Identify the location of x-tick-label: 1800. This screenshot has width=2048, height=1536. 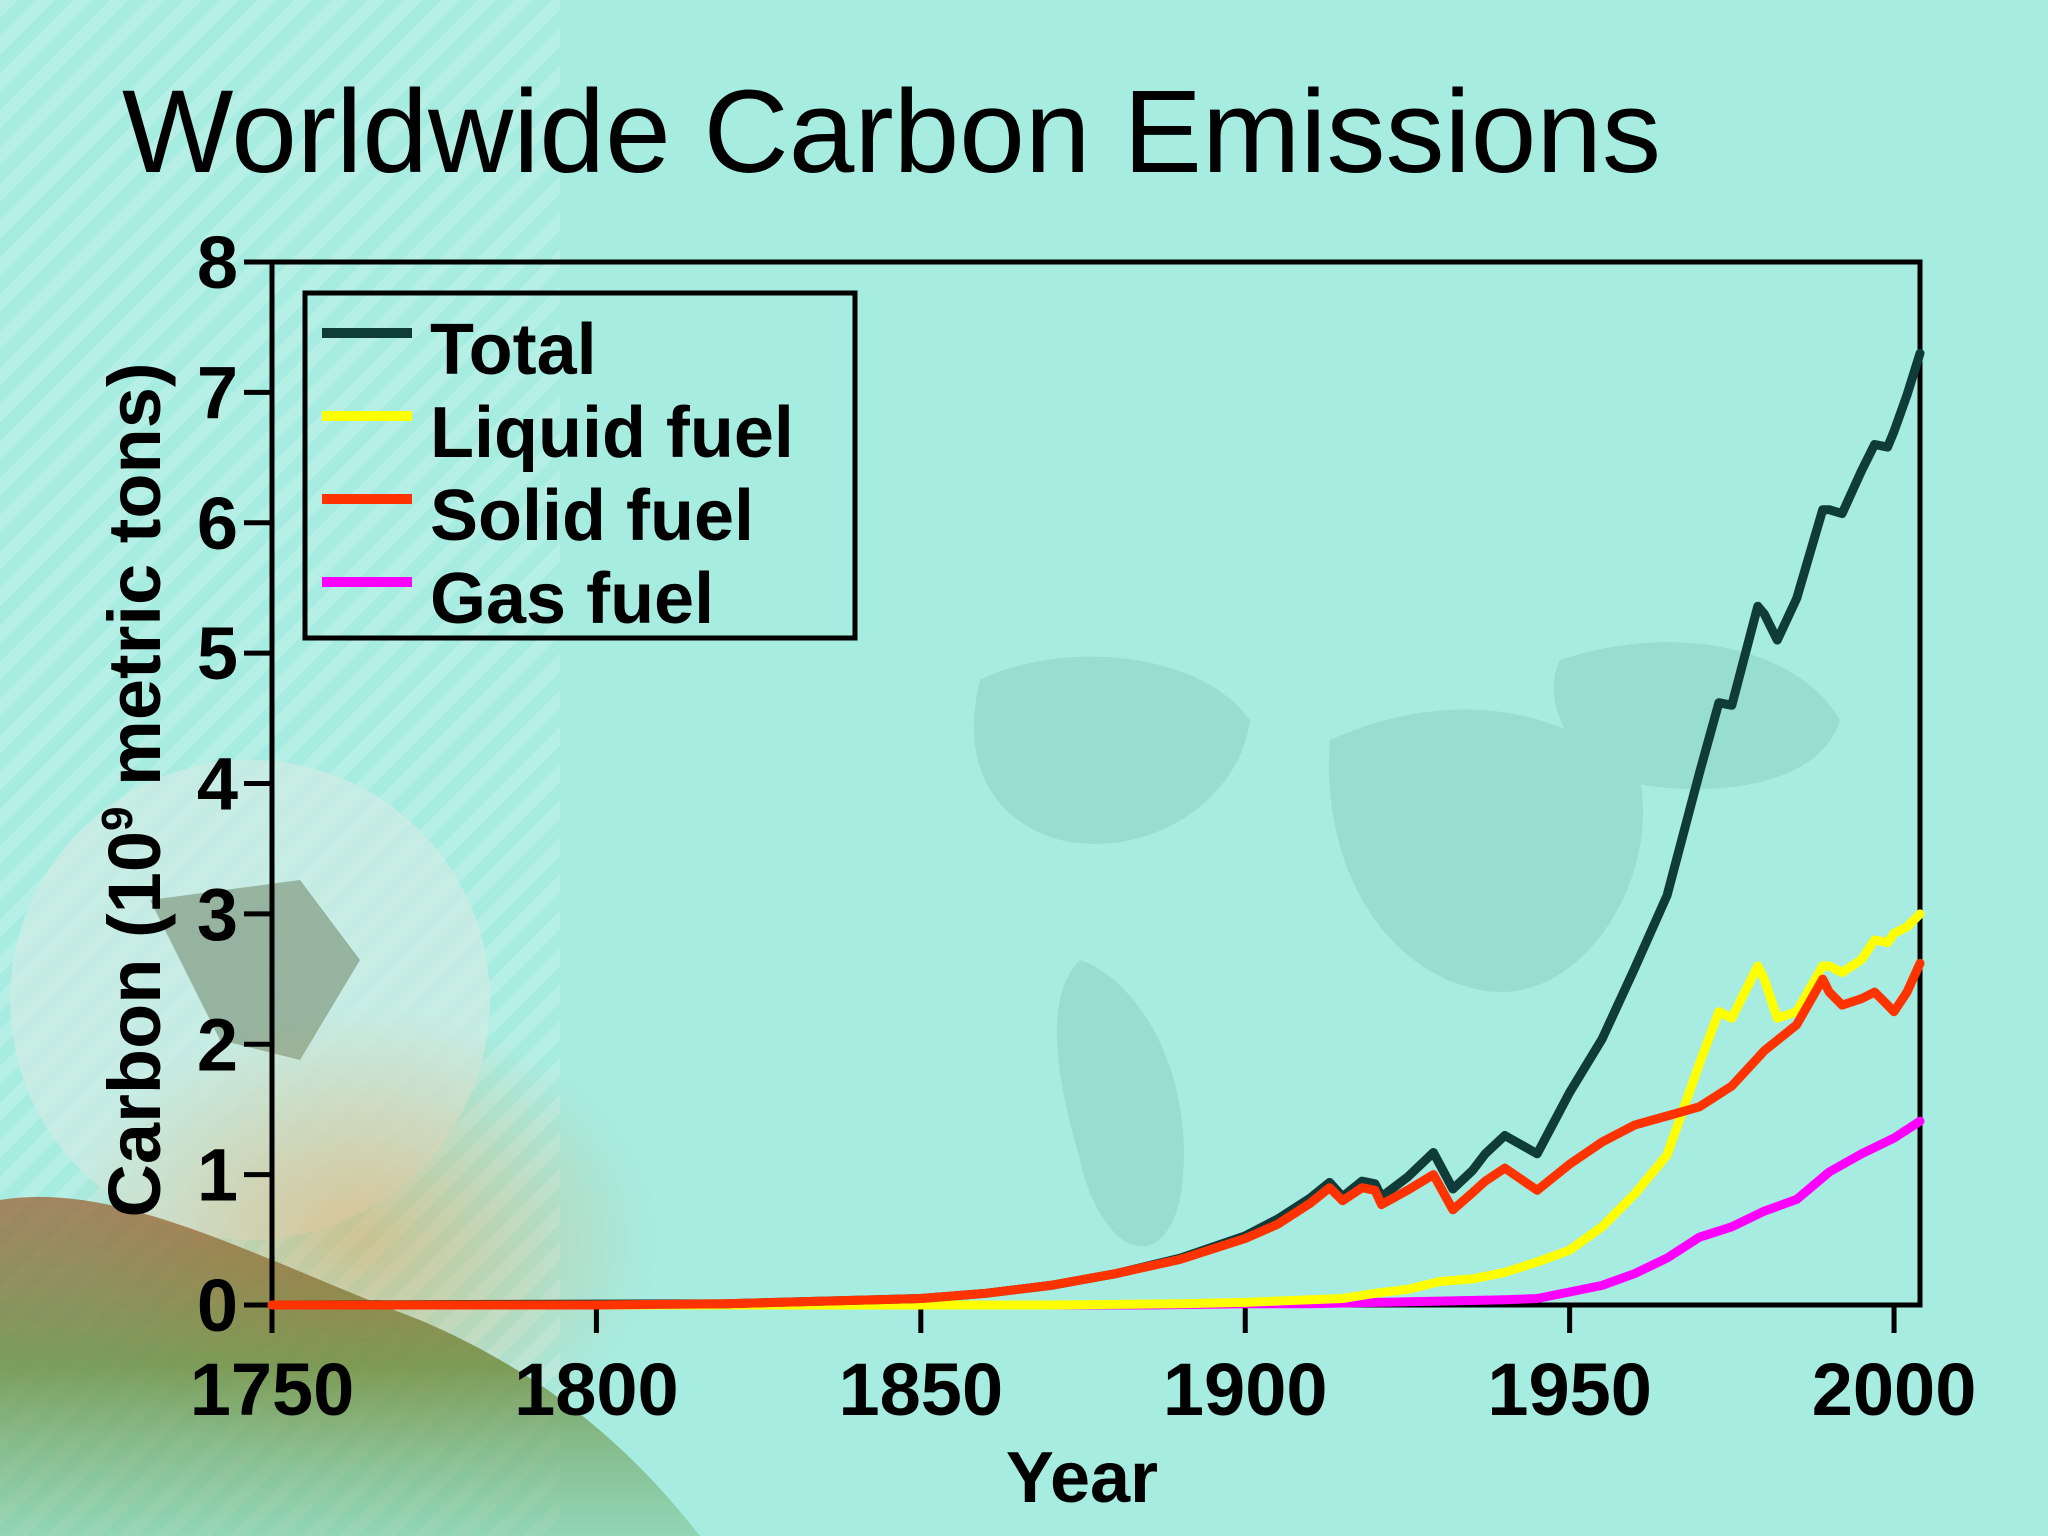
(596, 1389).